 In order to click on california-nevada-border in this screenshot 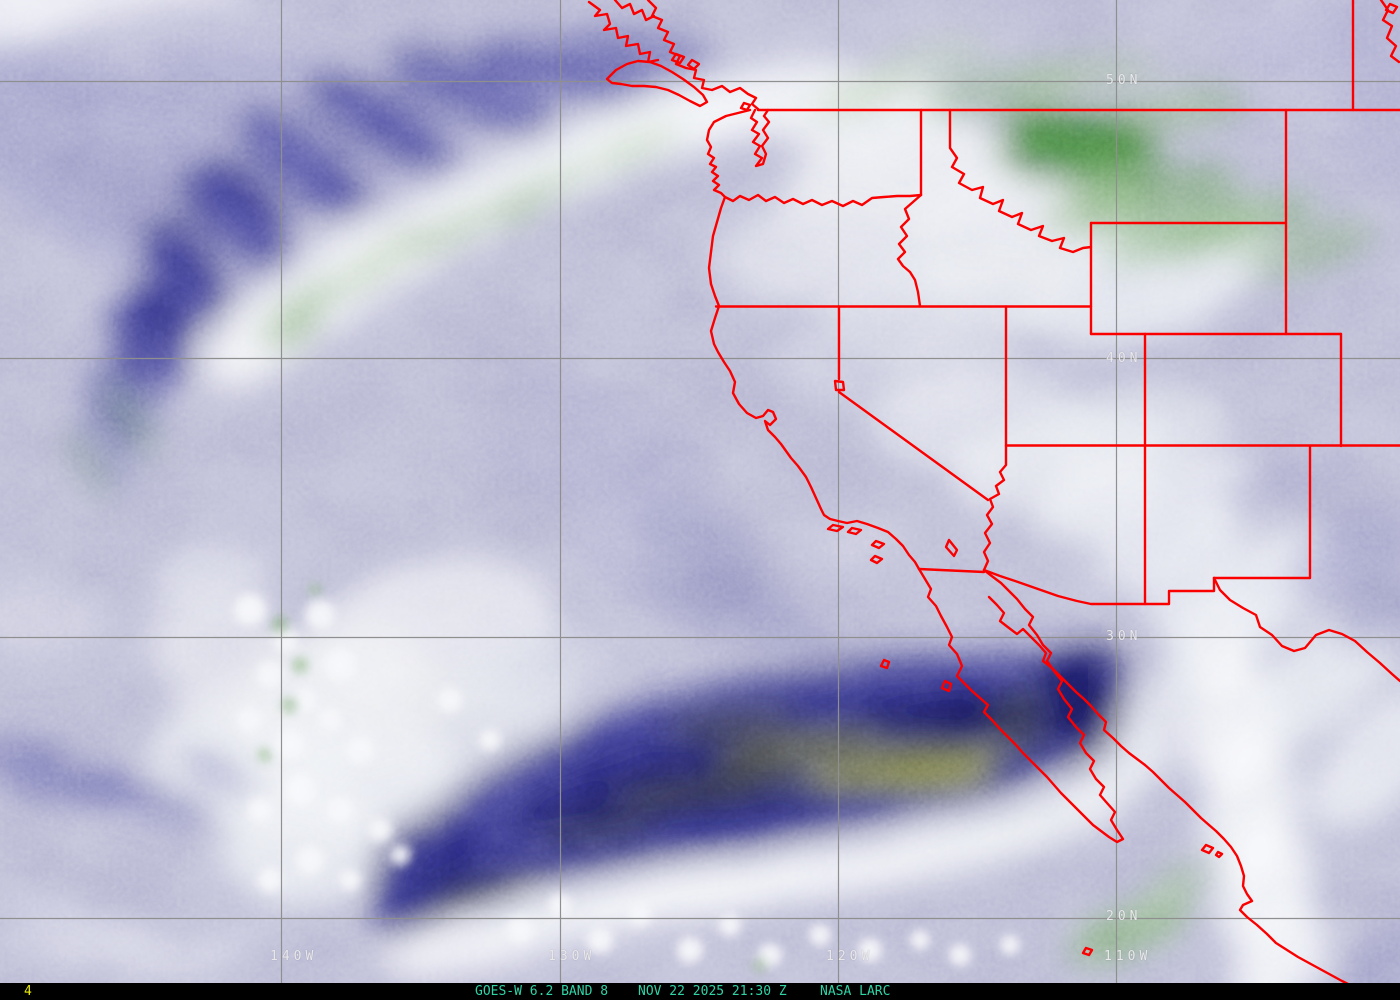, I will do `click(913, 403)`.